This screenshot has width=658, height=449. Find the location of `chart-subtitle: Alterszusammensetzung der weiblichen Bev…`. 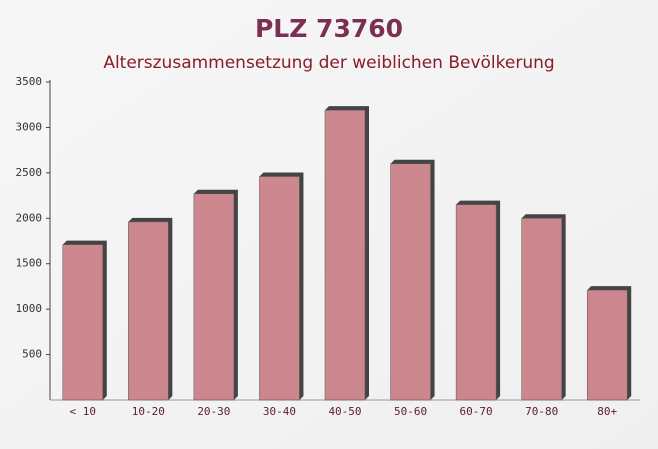

chart-subtitle: Alterszusammensetzung der weiblichen Bev… is located at coordinates (328, 63).